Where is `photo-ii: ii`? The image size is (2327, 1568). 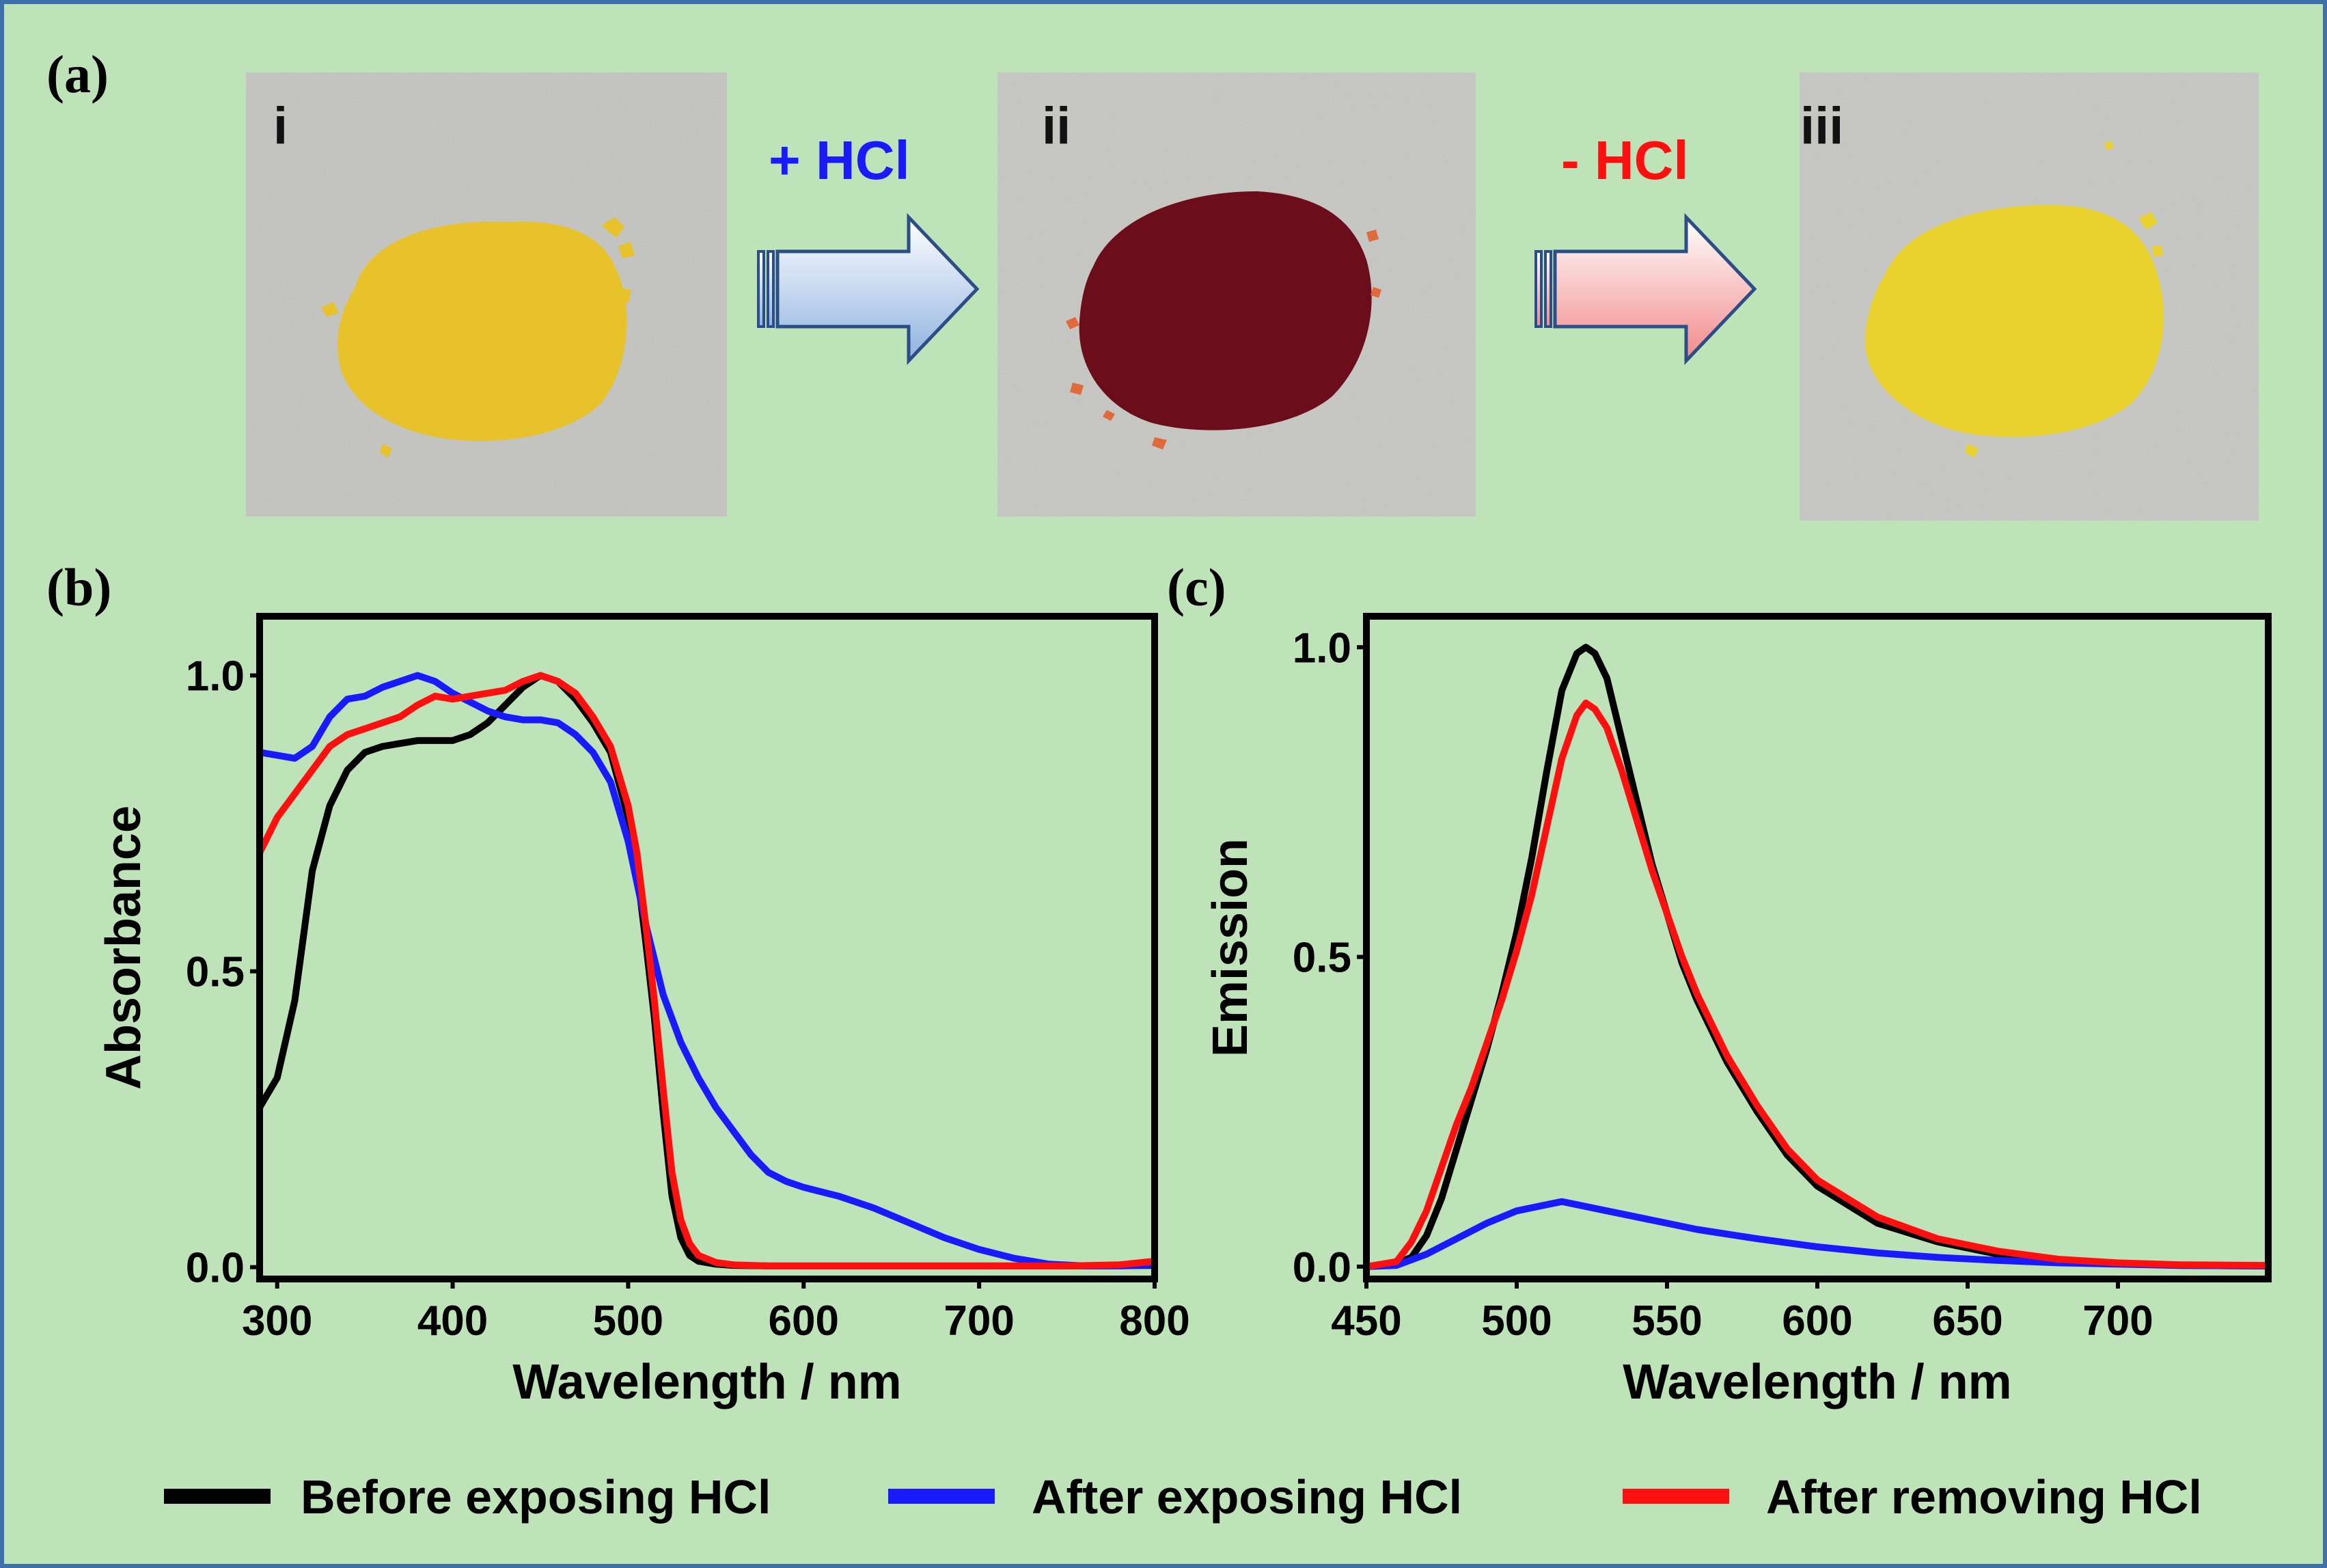
photo-ii: ii is located at coordinates (1236, 295).